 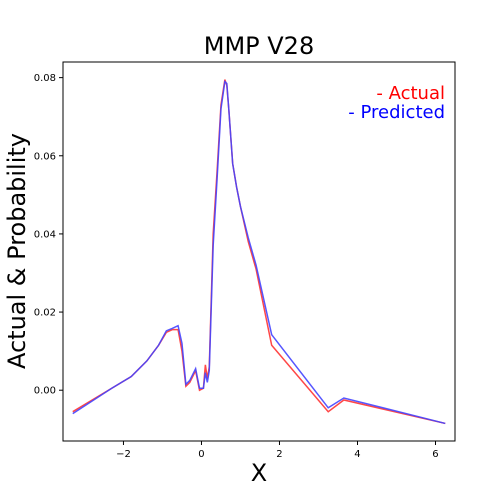 What do you see at coordinates (45, 313) in the screenshot?
I see `y-tick-label: 0.02` at bounding box center [45, 313].